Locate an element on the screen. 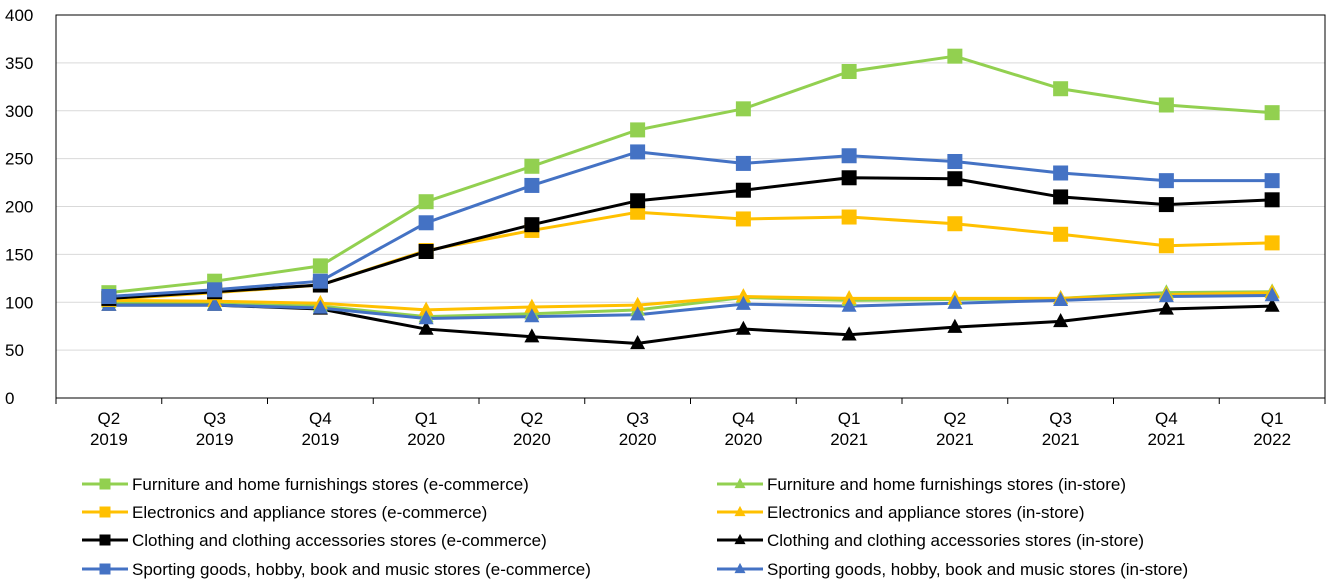 The height and width of the screenshot is (586, 1327). y-tick-label: 200 is located at coordinates (19, 207).